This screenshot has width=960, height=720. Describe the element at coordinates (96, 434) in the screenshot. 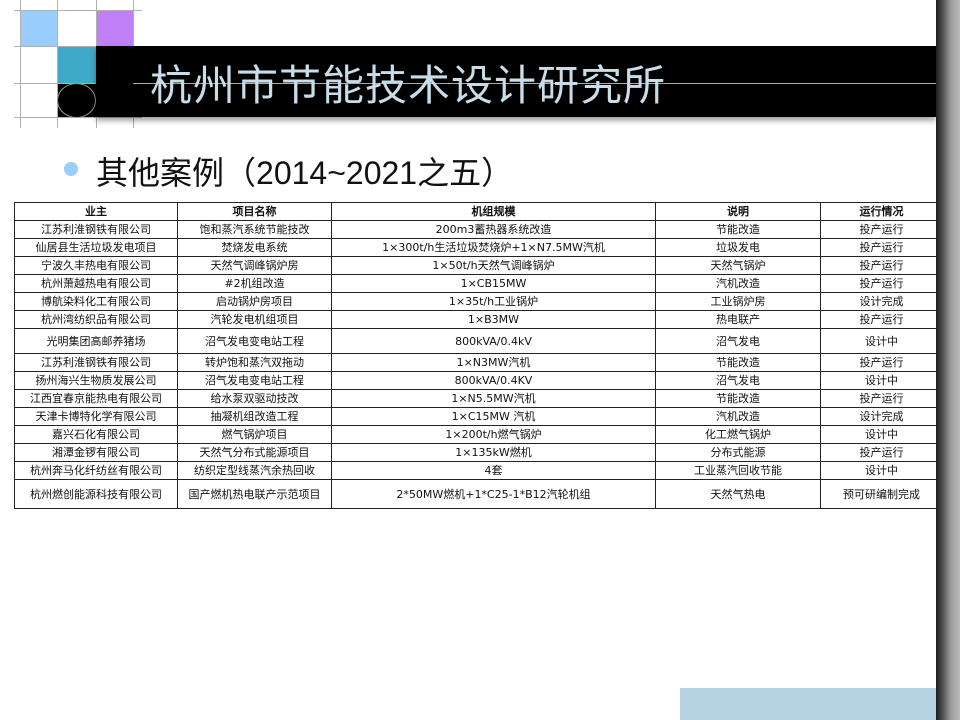

I see `table-cell: 嘉兴石化有限公司` at that location.